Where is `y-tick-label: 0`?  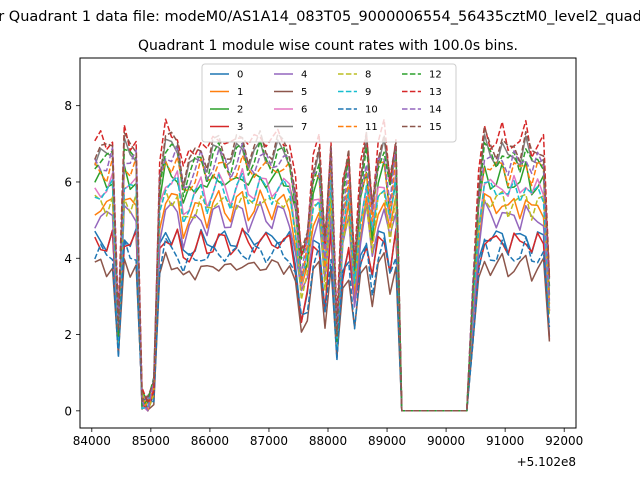 y-tick-label: 0 is located at coordinates (68, 411).